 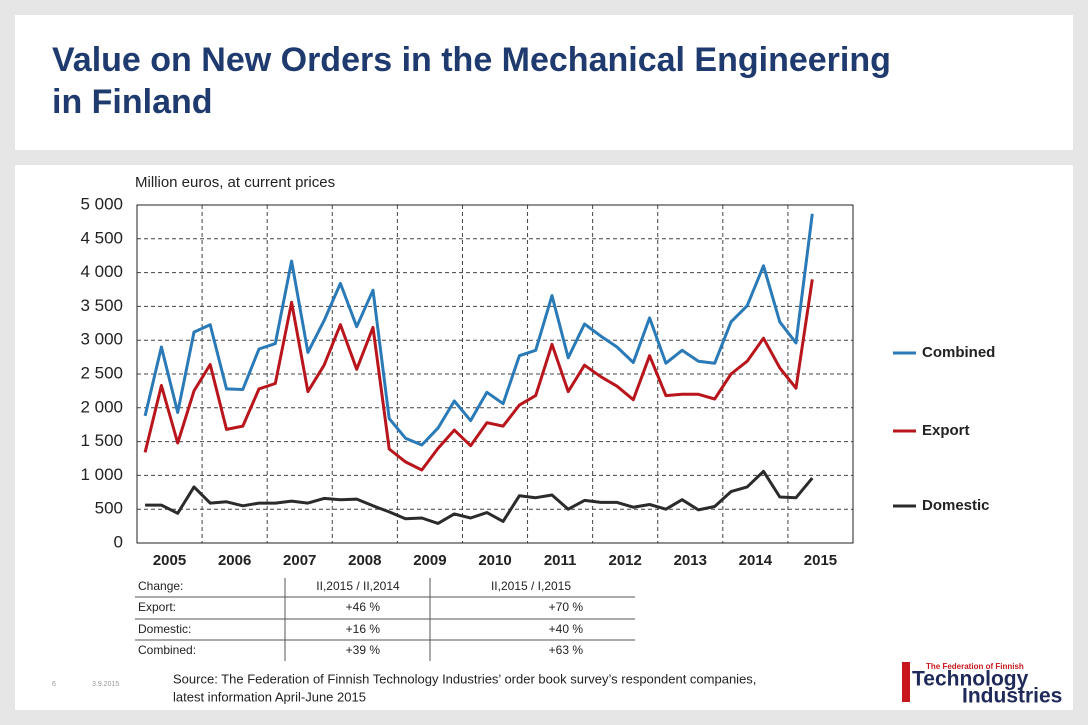 I want to click on table-cell: +40 %, so click(x=566, y=629).